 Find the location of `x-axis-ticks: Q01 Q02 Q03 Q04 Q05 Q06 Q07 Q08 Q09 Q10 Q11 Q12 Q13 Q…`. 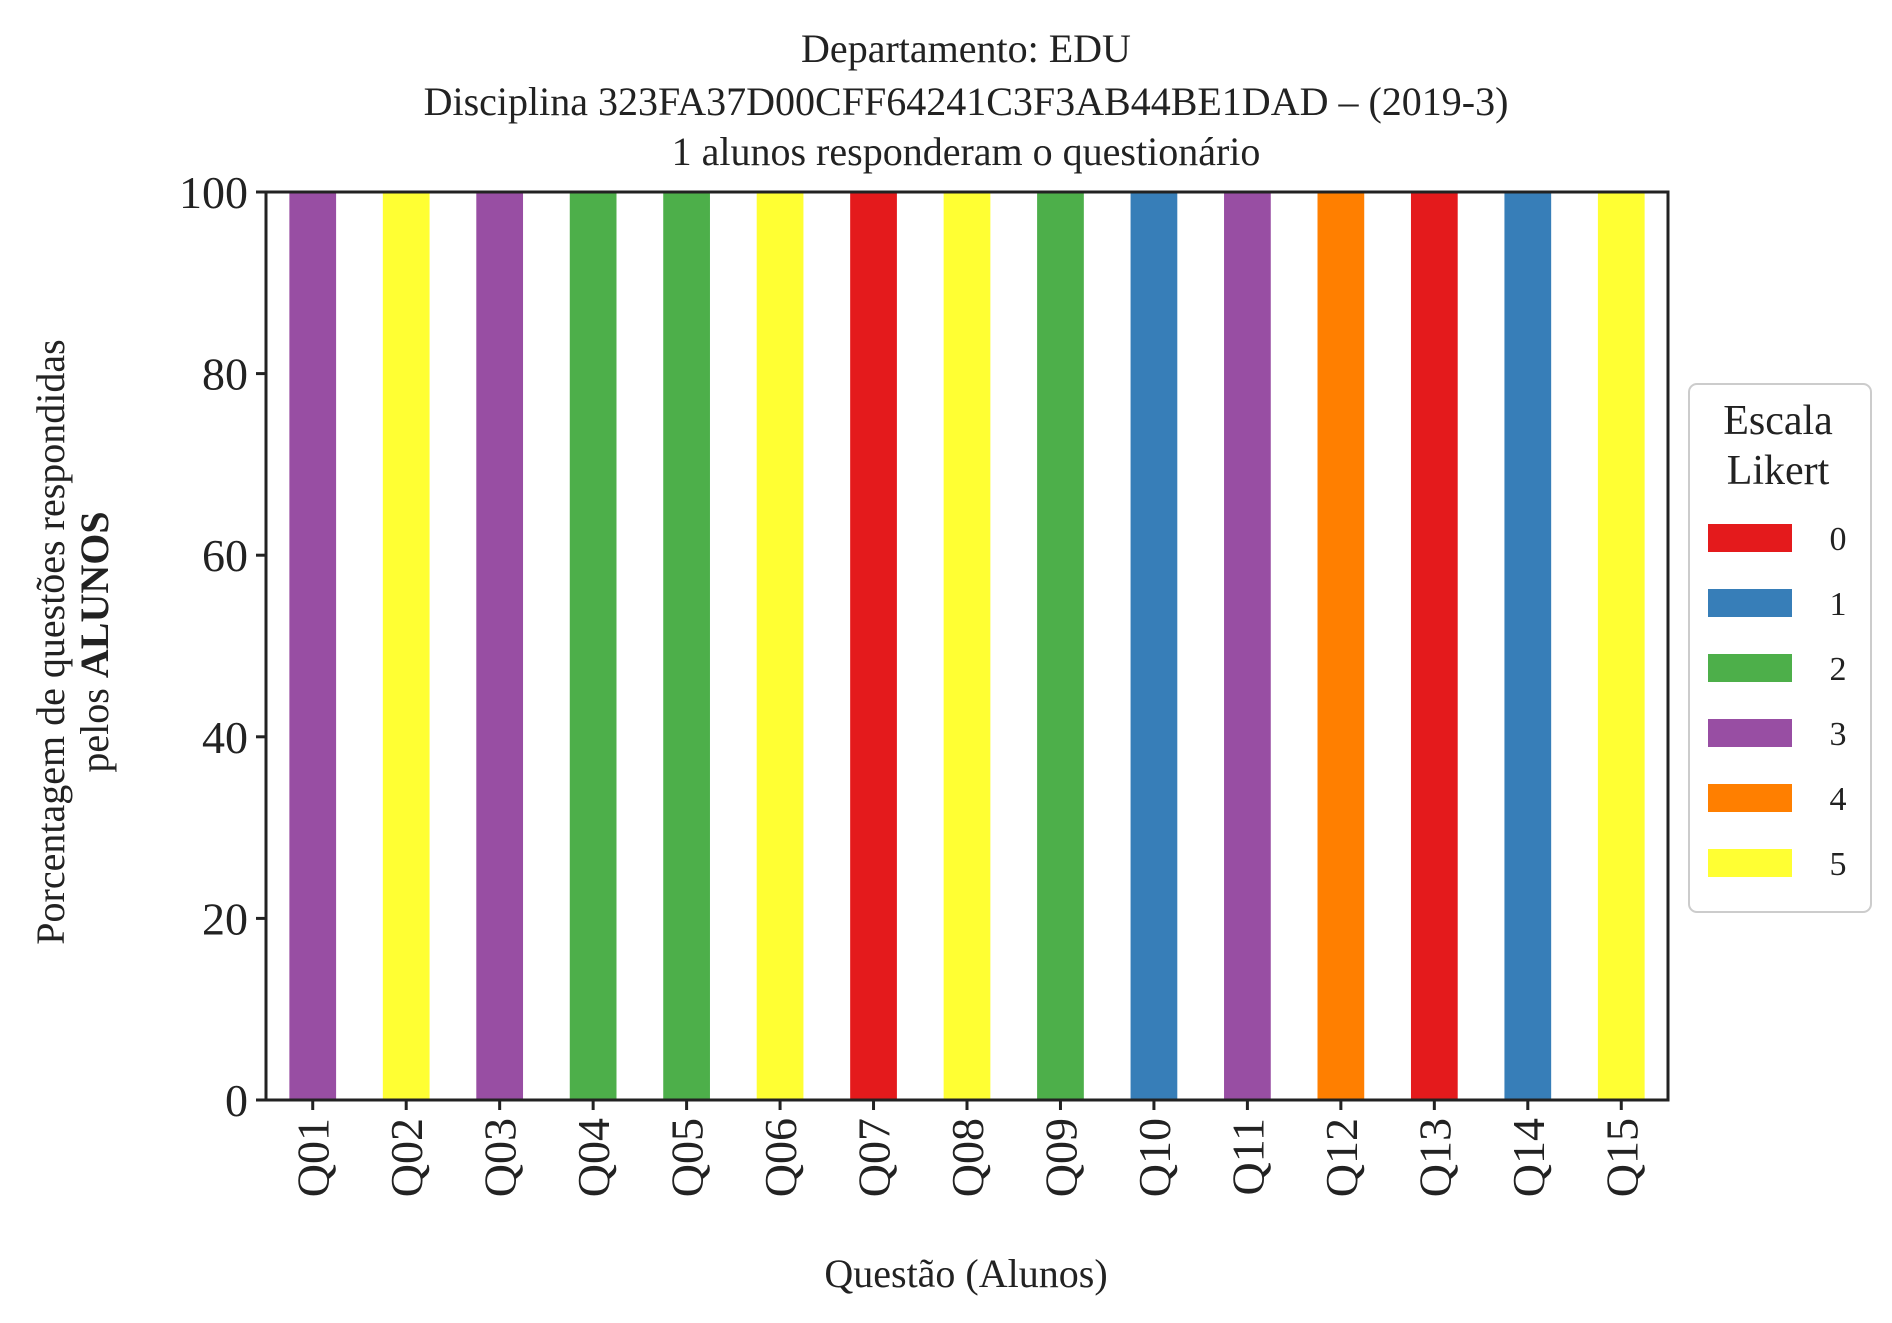

x-axis-ticks: Q01 Q02 Q03 Q04 Q05 Q06 Q07 Q08 Q09 Q10 Q11 Q12 Q13 Q… is located at coordinates (967, 1148).